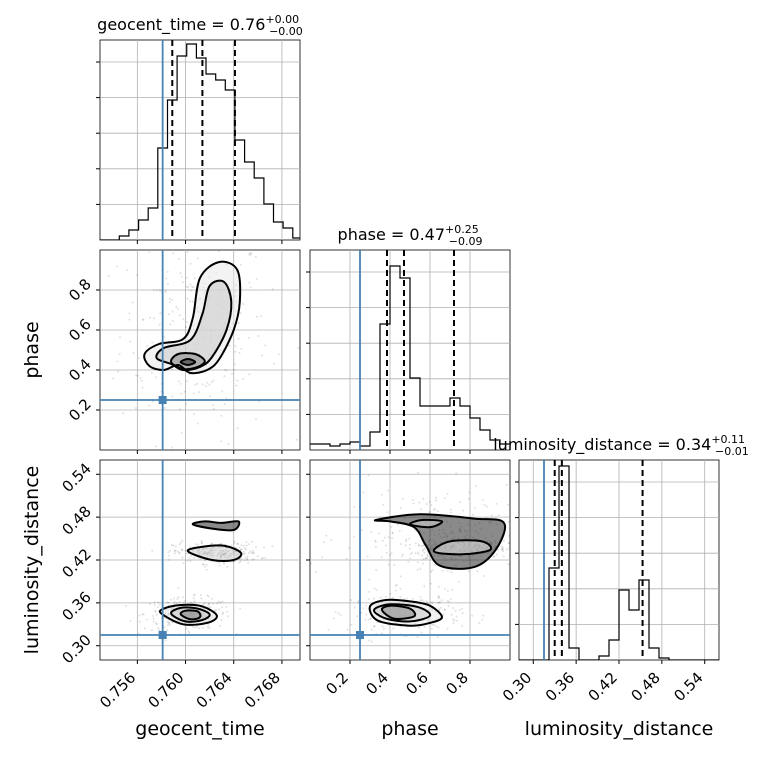 The height and width of the screenshot is (760, 760). I want to click on title-main: geocent_time = 0.76, so click(181, 25).